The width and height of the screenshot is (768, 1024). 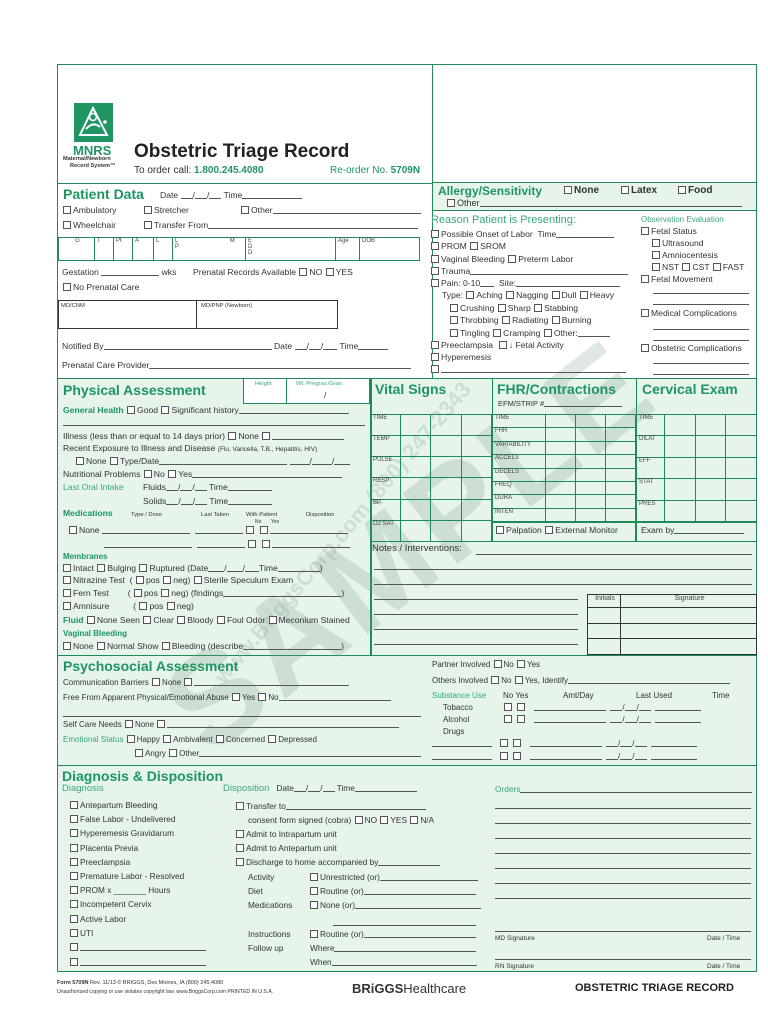 I want to click on diagnosis-checkbox: False Labor - Undelivered, so click(x=122, y=819).